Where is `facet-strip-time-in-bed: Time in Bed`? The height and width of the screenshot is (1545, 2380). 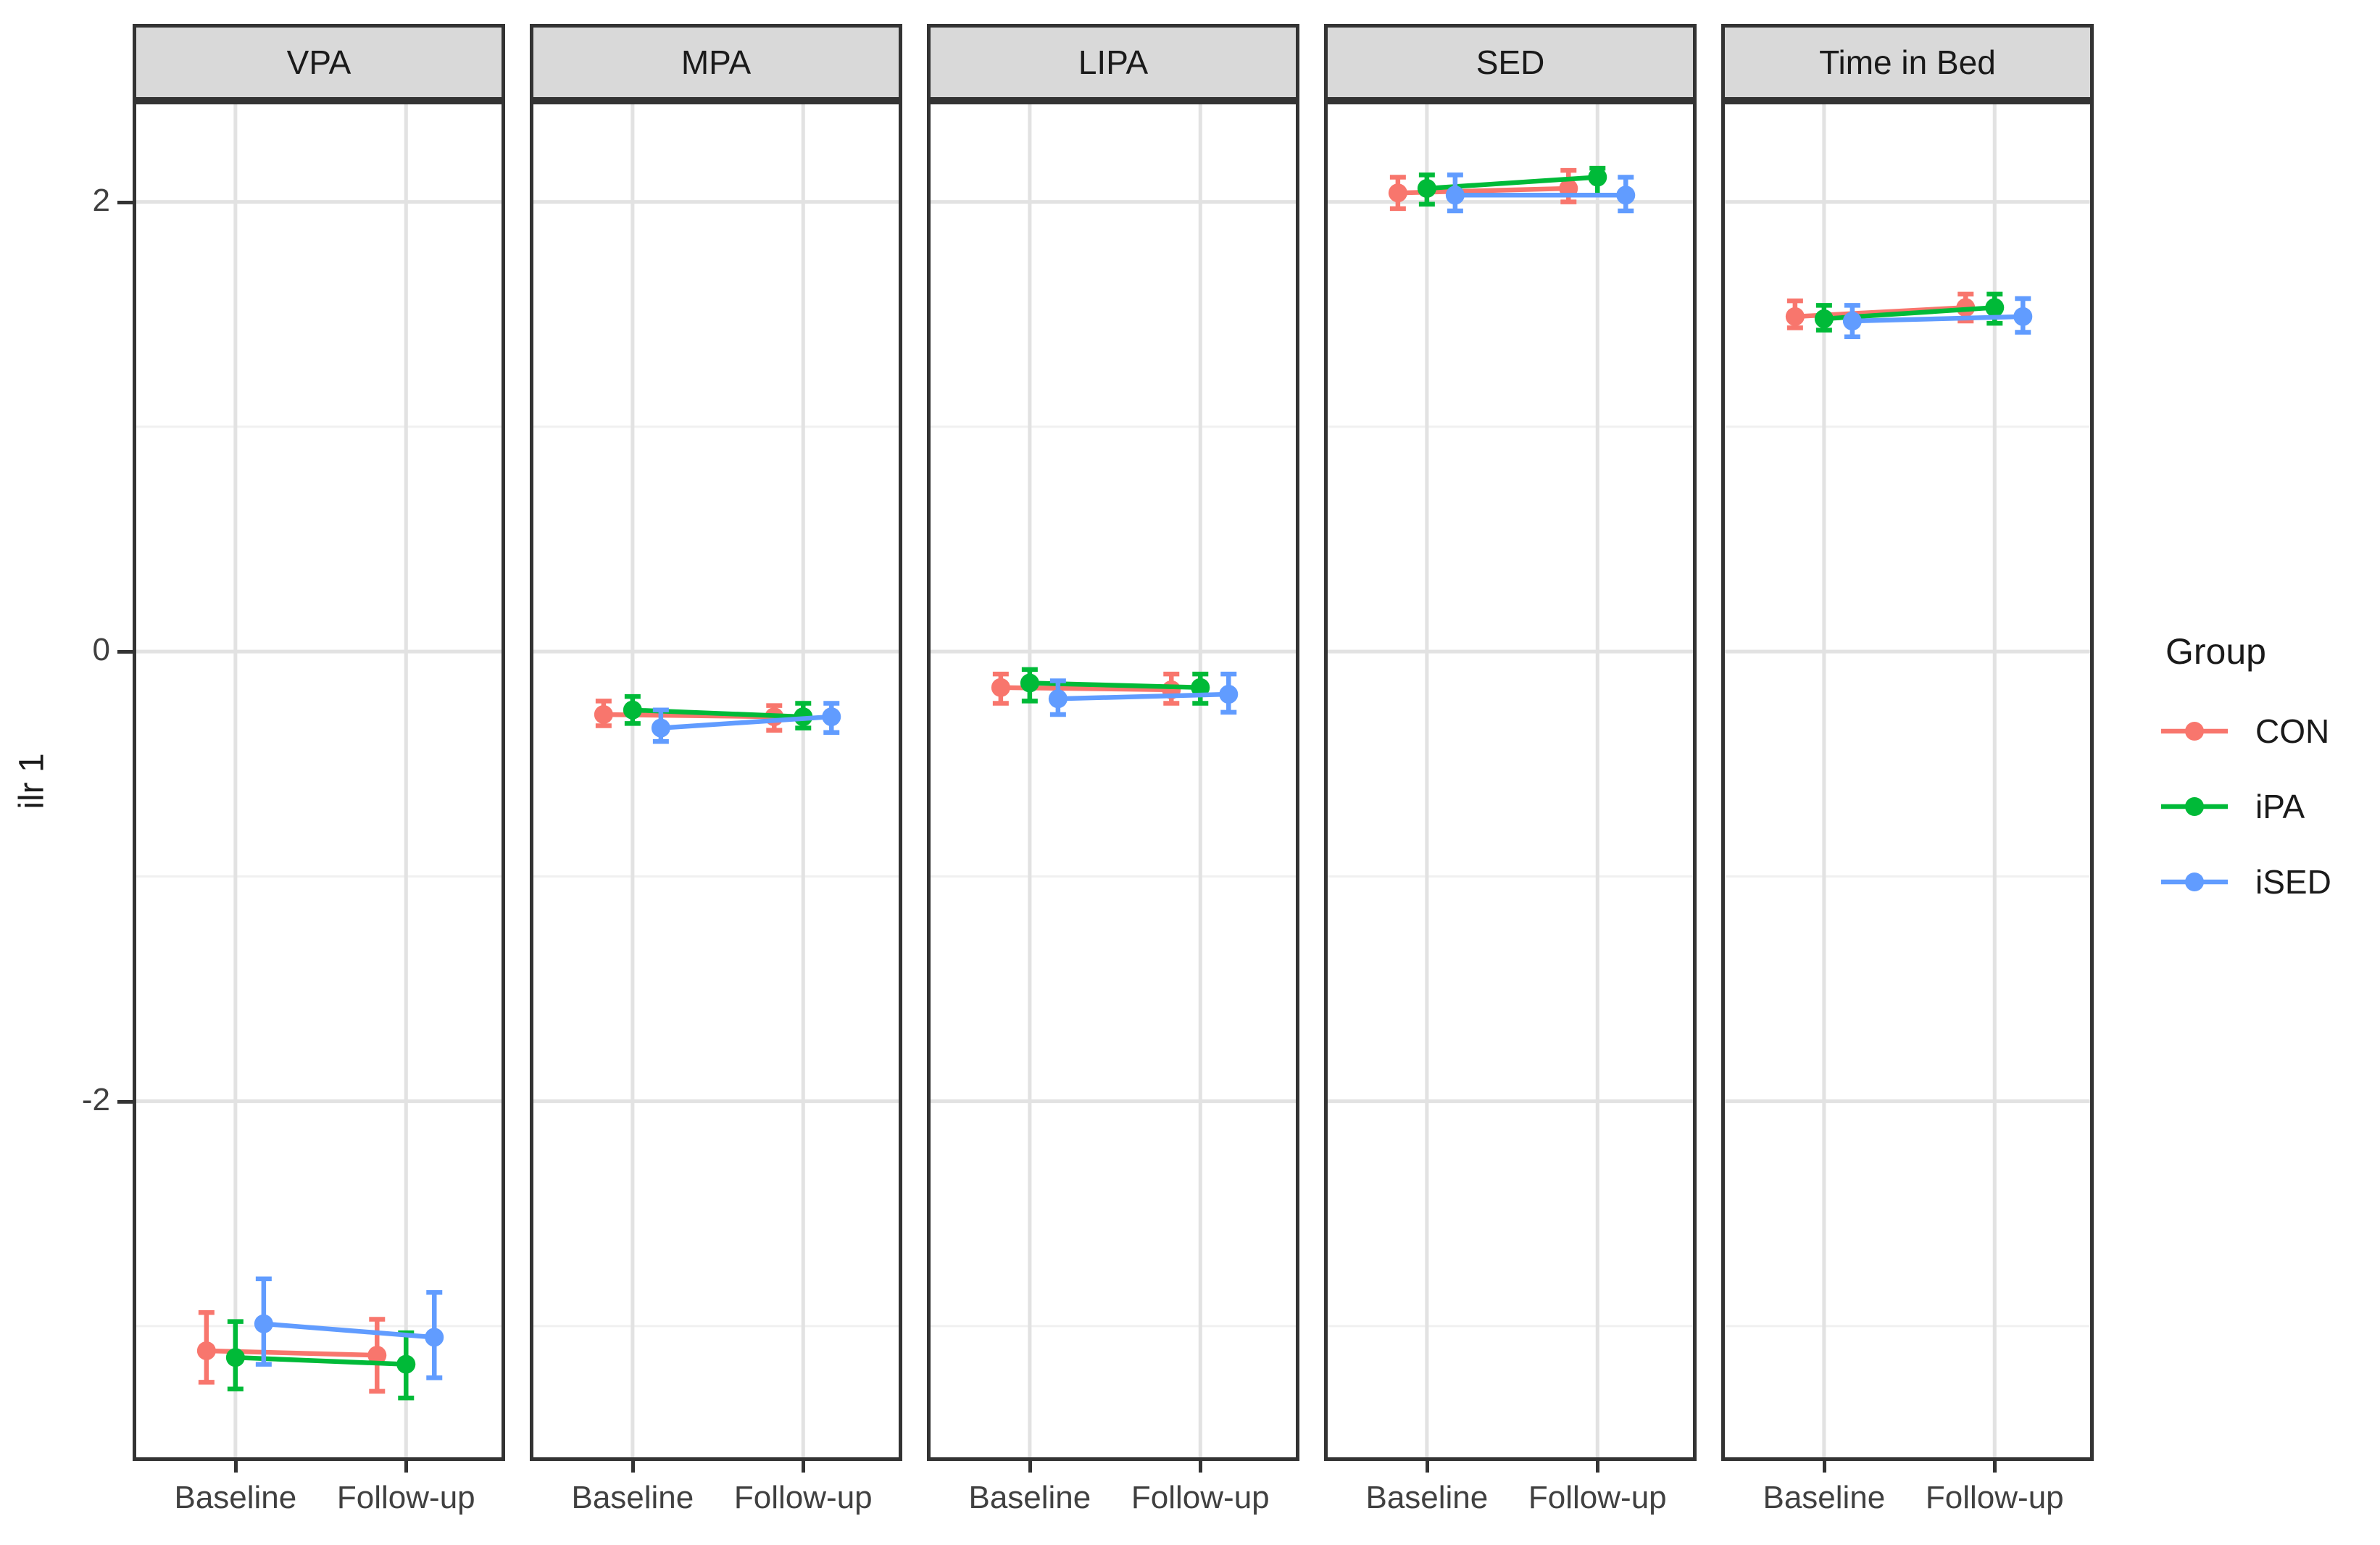
facet-strip-time-in-bed: Time in Bed is located at coordinates (1907, 62).